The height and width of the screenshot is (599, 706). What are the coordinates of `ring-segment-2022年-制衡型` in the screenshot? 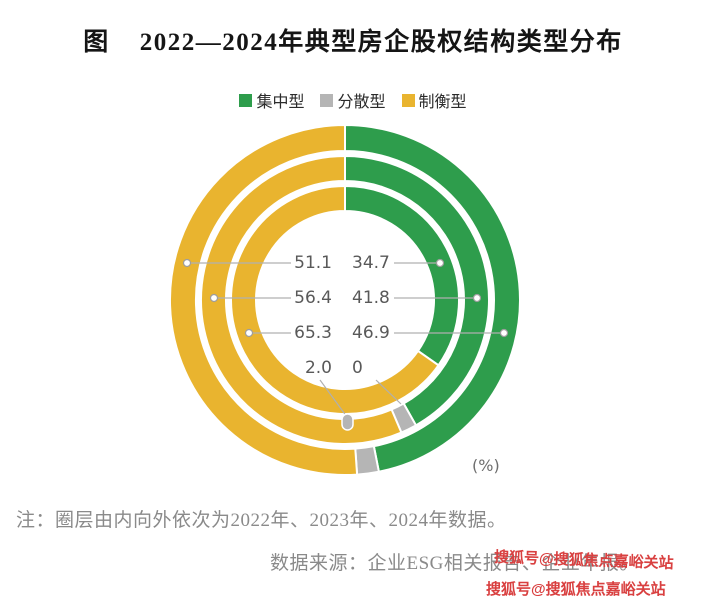 It's located at (335, 299).